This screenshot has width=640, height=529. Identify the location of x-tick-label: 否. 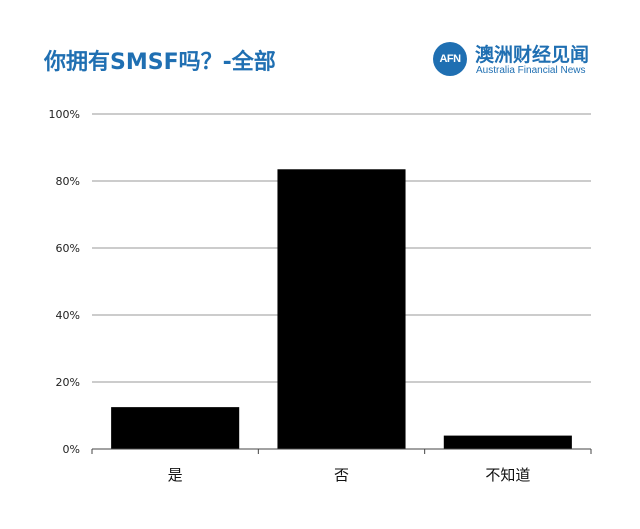
(341, 475).